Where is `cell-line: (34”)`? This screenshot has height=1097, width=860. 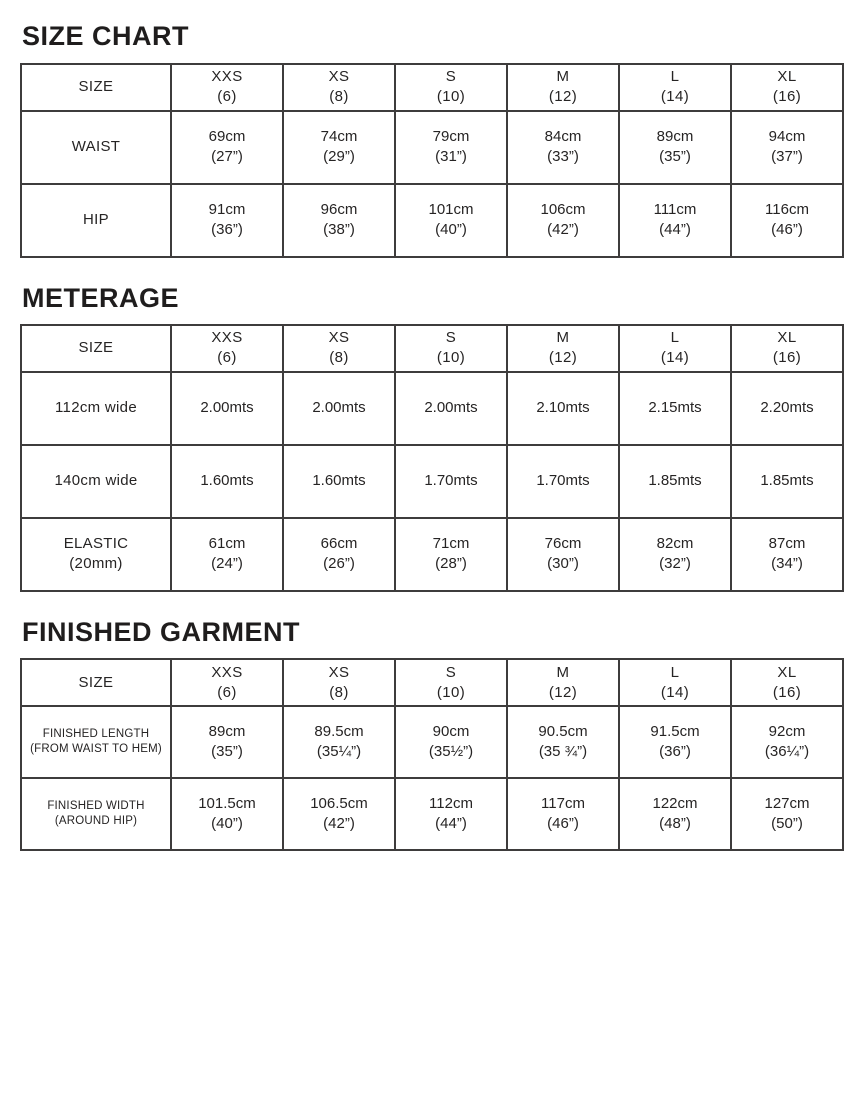
cell-line: (34”) is located at coordinates (787, 564).